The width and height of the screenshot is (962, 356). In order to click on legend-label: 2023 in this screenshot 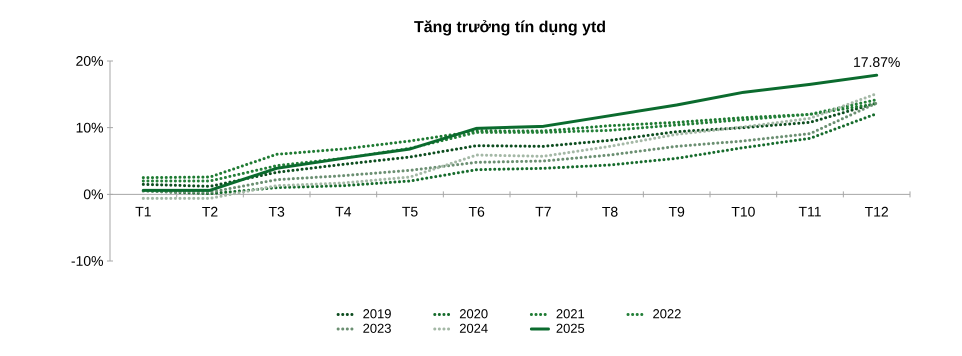, I will do `click(377, 328)`.